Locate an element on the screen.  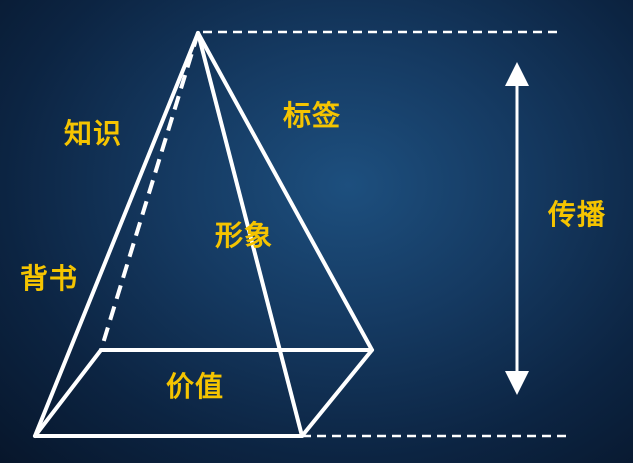
pyramid-hidden-edge is located at coordinates (149, 191).